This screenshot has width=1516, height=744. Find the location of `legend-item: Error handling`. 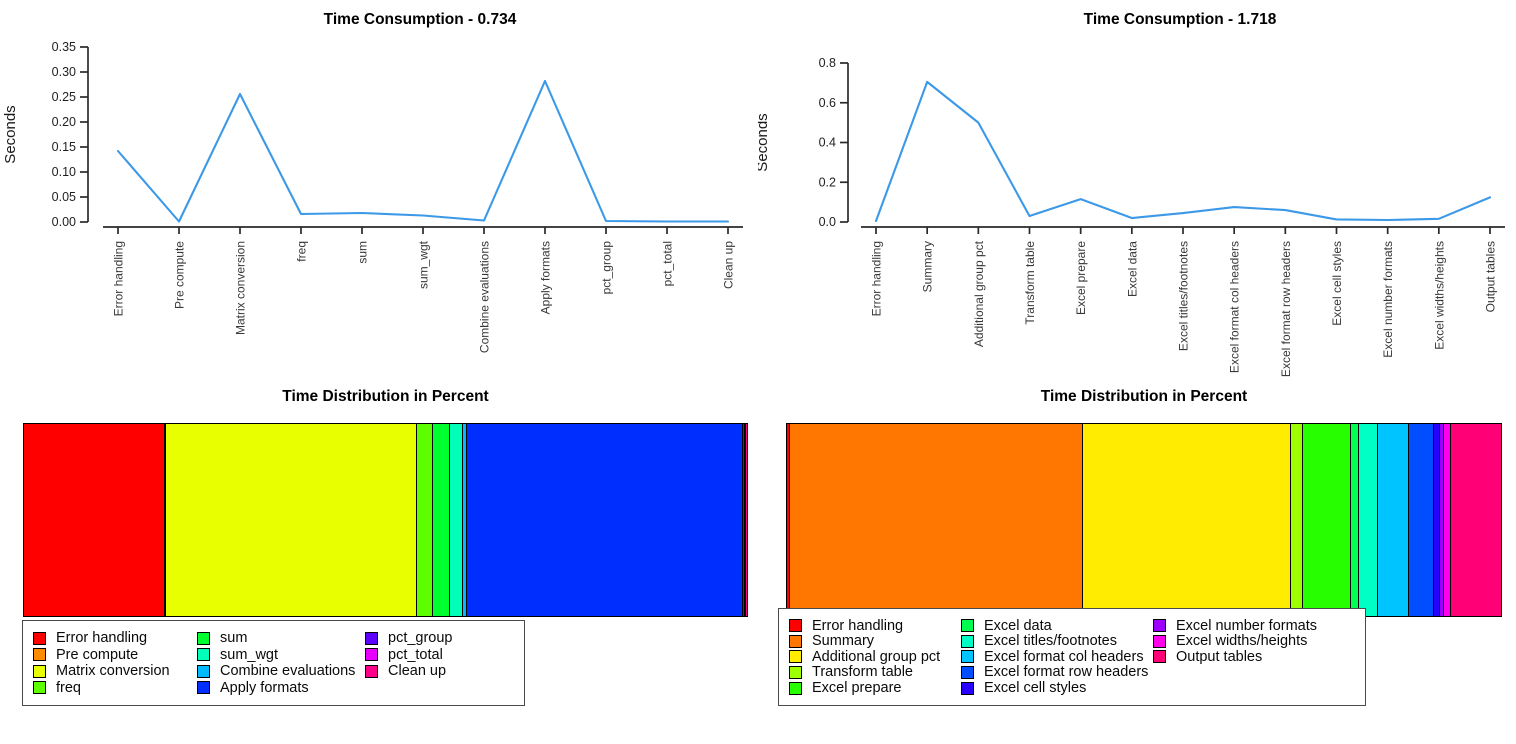

legend-item: Error handling is located at coordinates (875, 626).